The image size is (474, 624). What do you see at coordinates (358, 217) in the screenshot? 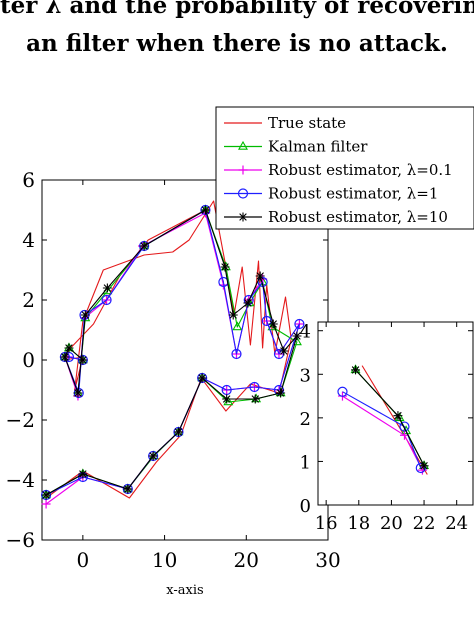
I see `legend-label: Robust estimator, λ=10` at bounding box center [358, 217].